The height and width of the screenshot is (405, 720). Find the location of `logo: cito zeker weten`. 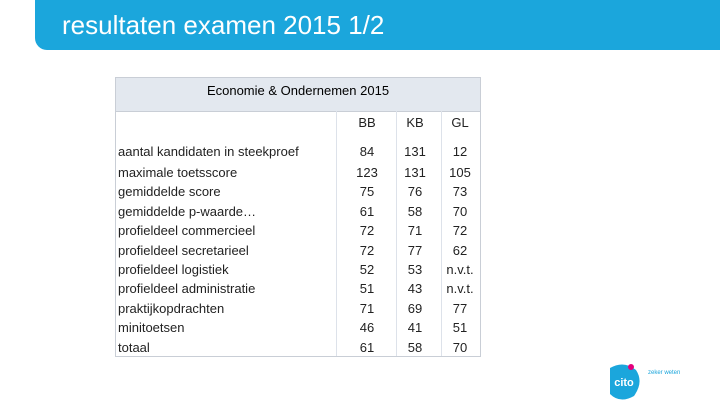

logo: cito zeker weten is located at coordinates (645, 382).